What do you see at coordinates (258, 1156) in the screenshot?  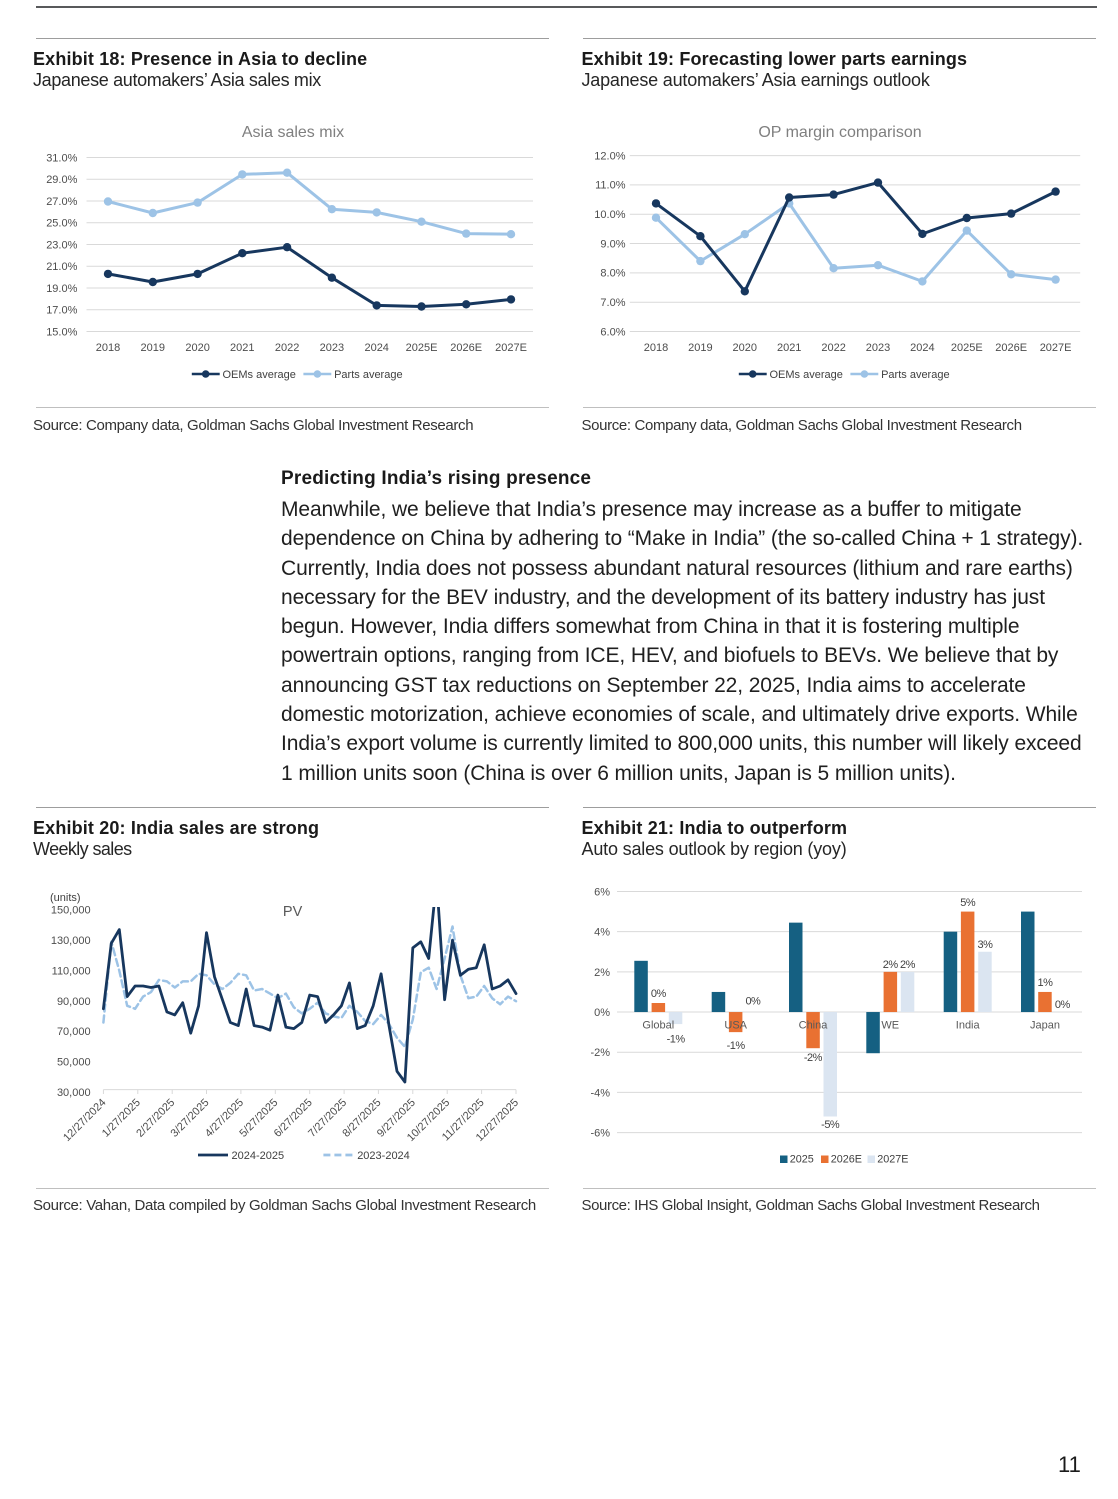 I see `svg-text: 2024-2025` at bounding box center [258, 1156].